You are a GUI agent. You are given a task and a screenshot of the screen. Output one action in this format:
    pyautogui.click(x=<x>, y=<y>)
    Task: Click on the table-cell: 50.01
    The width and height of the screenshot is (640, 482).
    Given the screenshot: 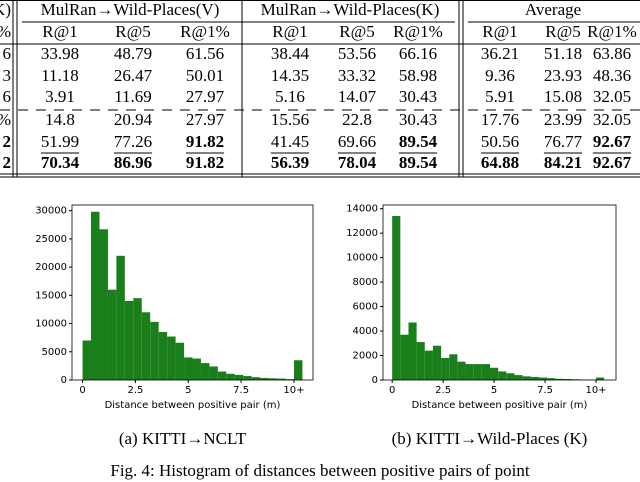 What is the action you would take?
    pyautogui.click(x=205, y=75)
    